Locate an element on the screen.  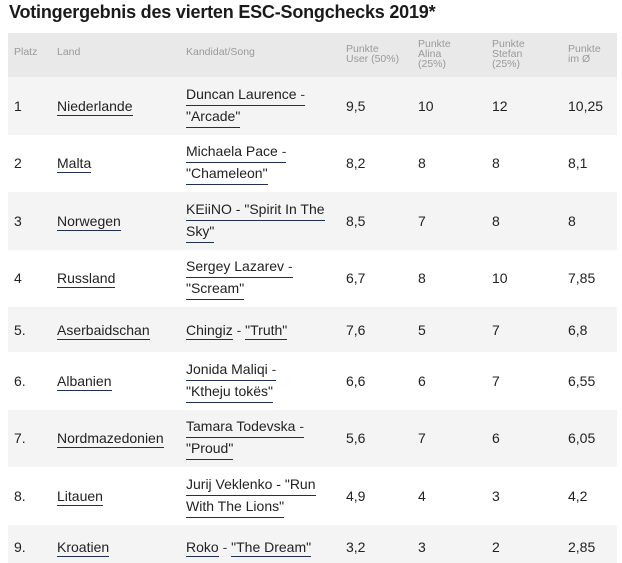
song-link-cont: Sky" is located at coordinates (200, 232).